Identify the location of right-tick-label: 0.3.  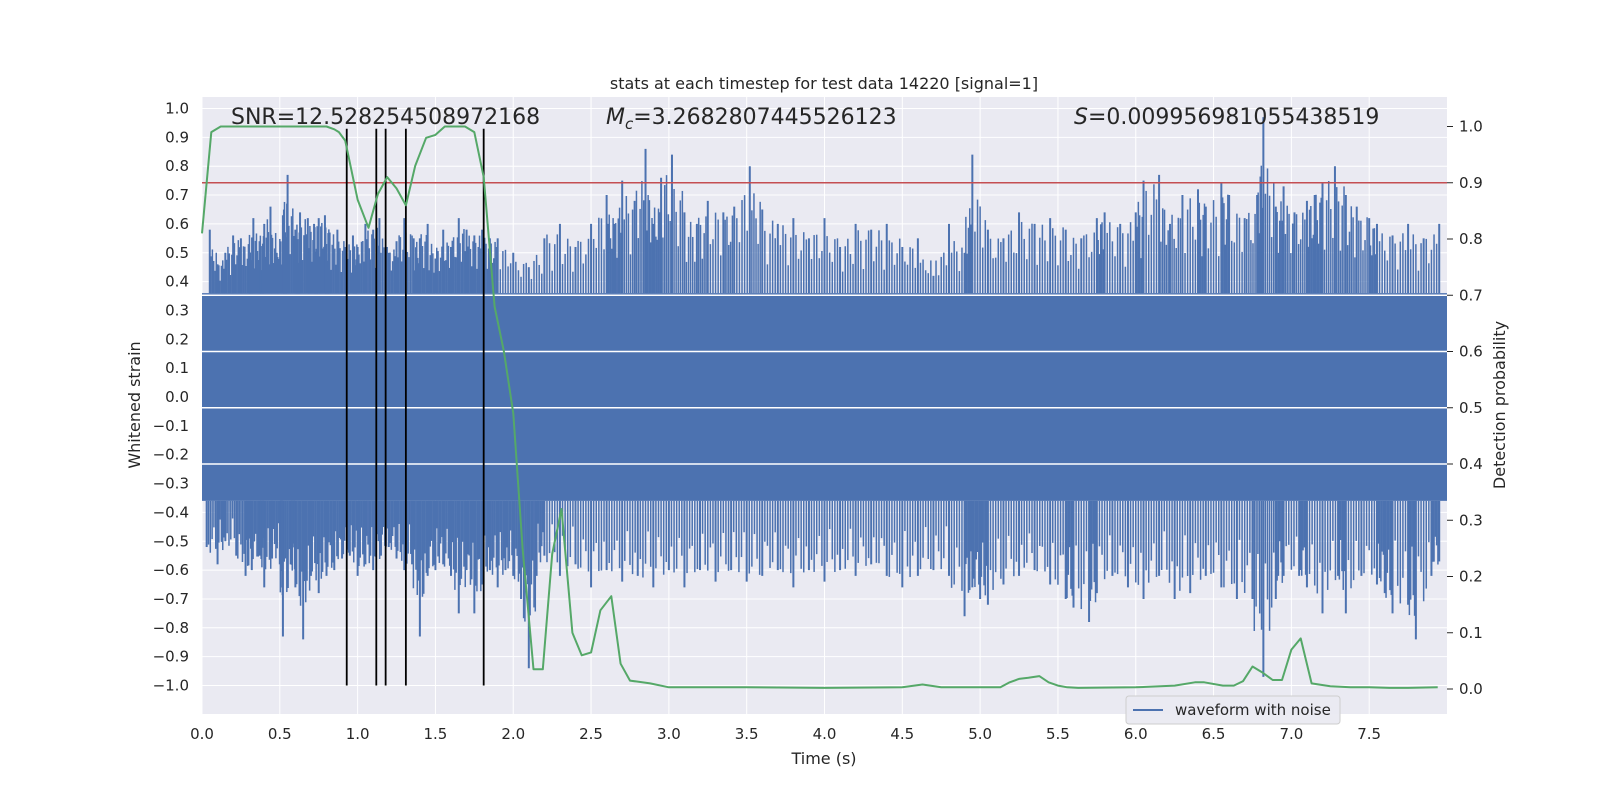
(1471, 520).